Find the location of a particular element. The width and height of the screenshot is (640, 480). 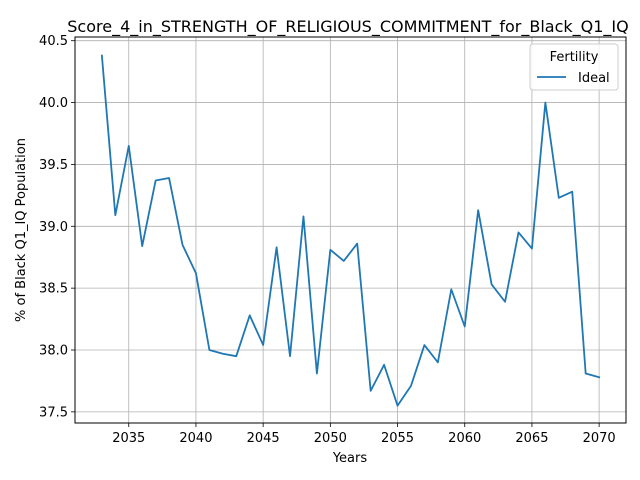

y-tick-label: 40.0 is located at coordinates (53, 103).